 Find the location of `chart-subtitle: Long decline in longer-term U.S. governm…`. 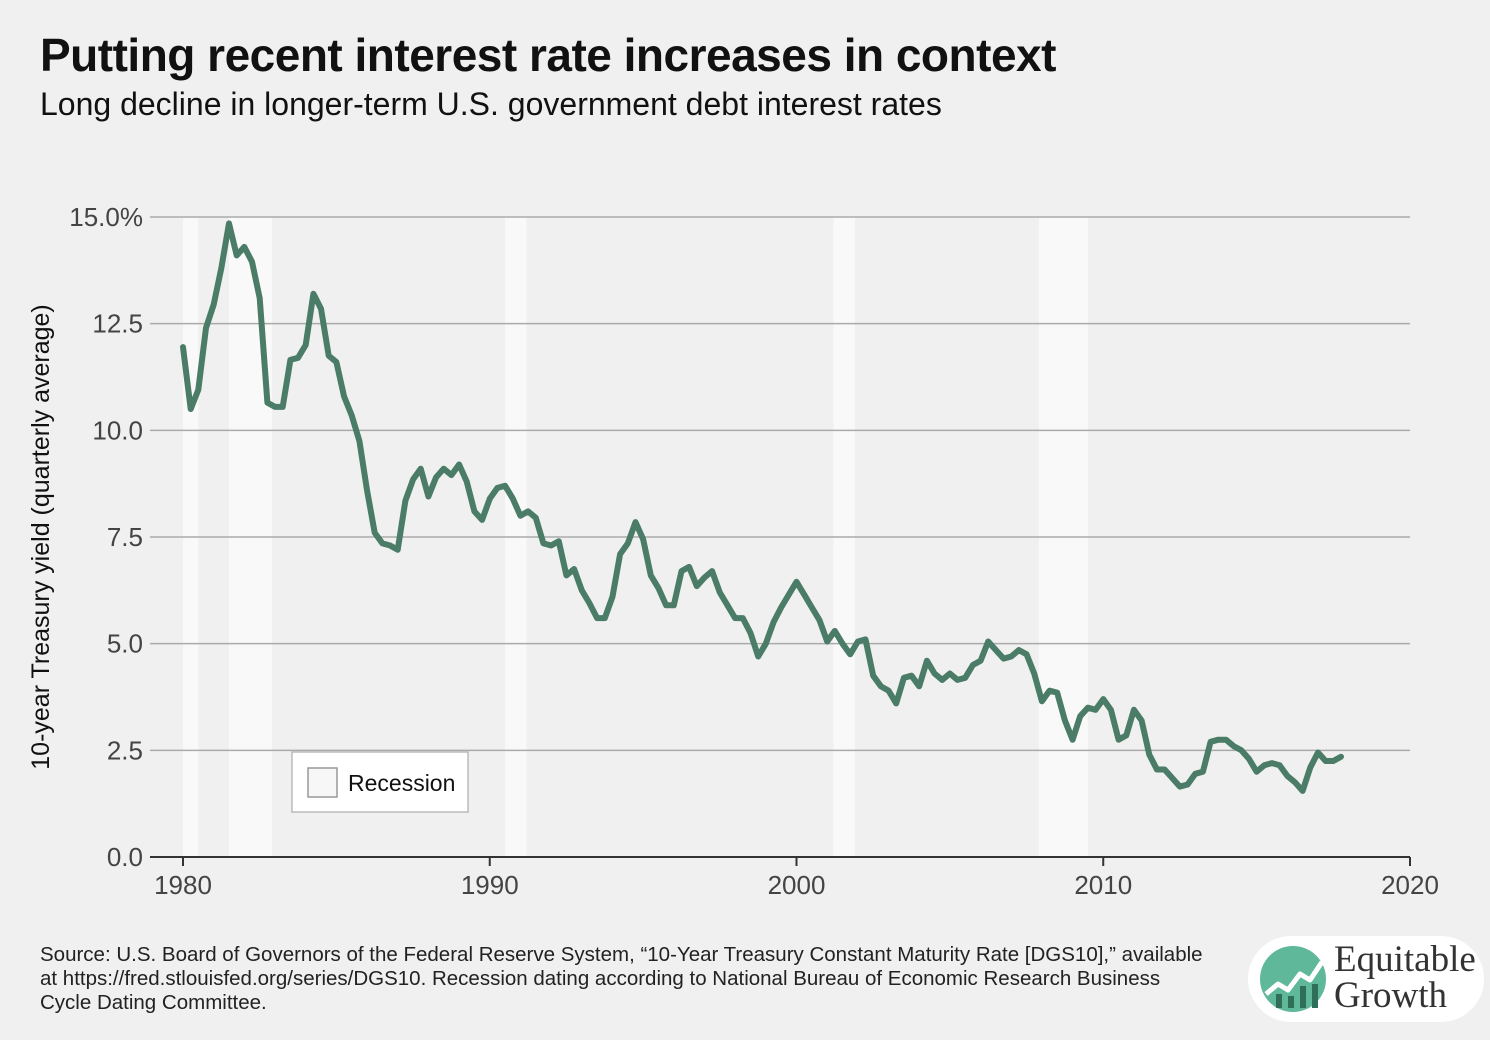

chart-subtitle: Long decline in longer-term U.S. governm… is located at coordinates (491, 104).